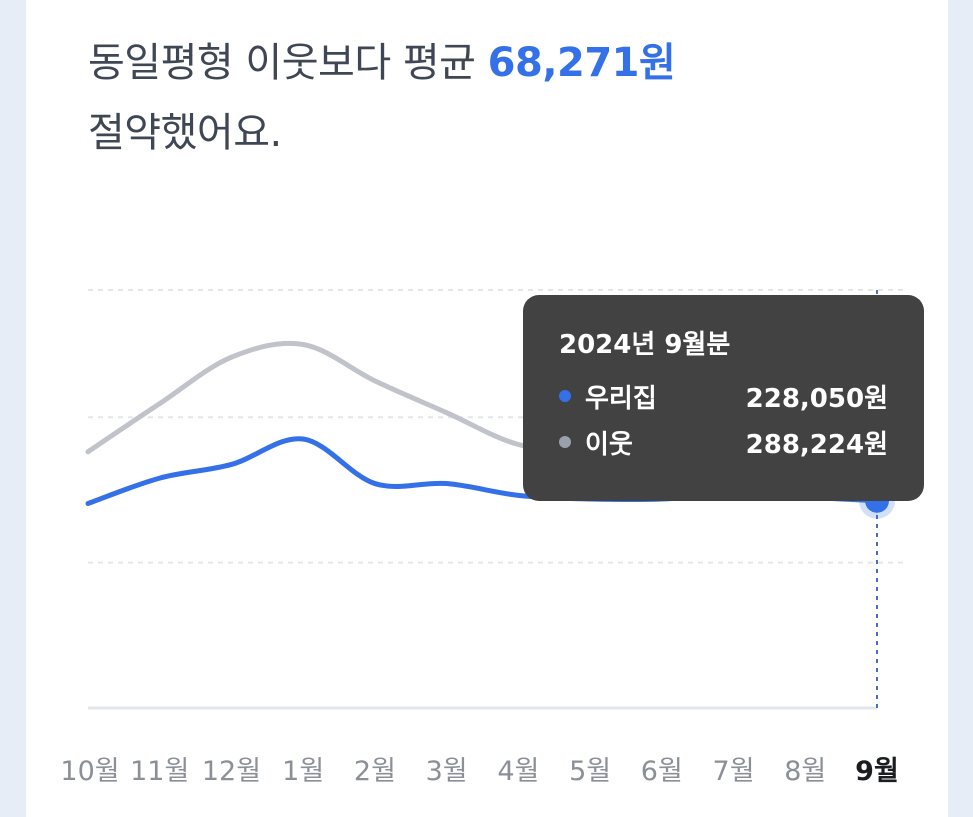 The height and width of the screenshot is (817, 973). What do you see at coordinates (565, 442) in the screenshot?
I see `legend-dot-neighbor` at bounding box center [565, 442].